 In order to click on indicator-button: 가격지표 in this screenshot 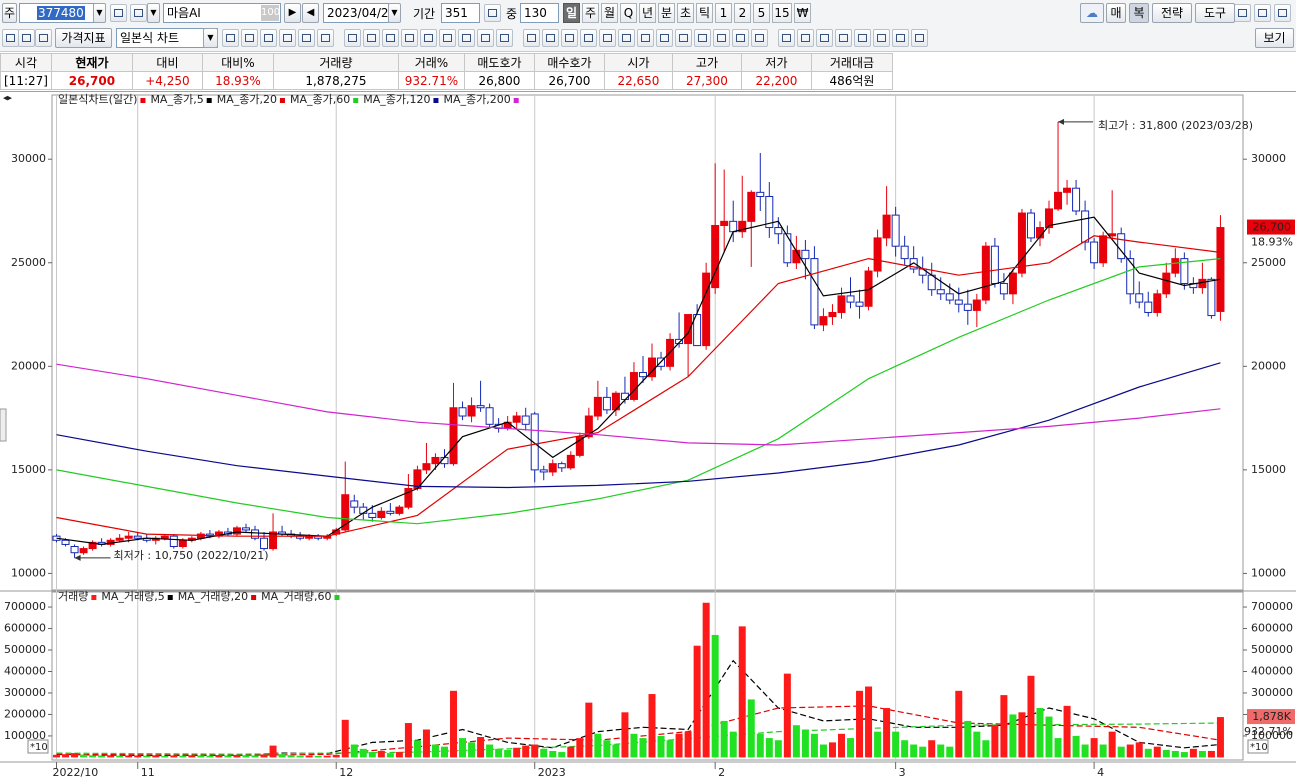, I will do `click(83, 38)`.